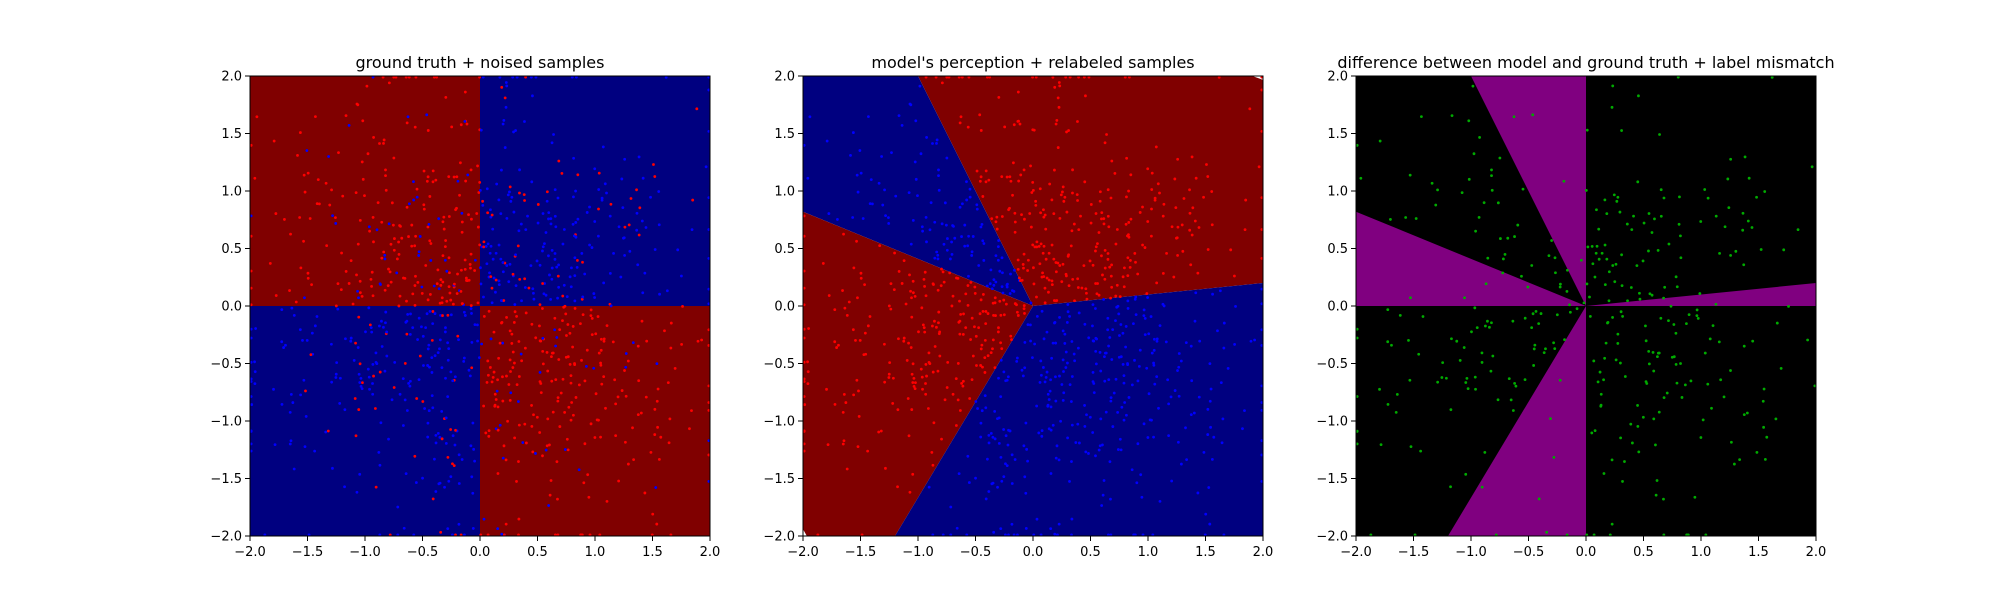  Describe the element at coordinates (423, 552) in the screenshot. I see `x-tick-label: −0.5` at that location.